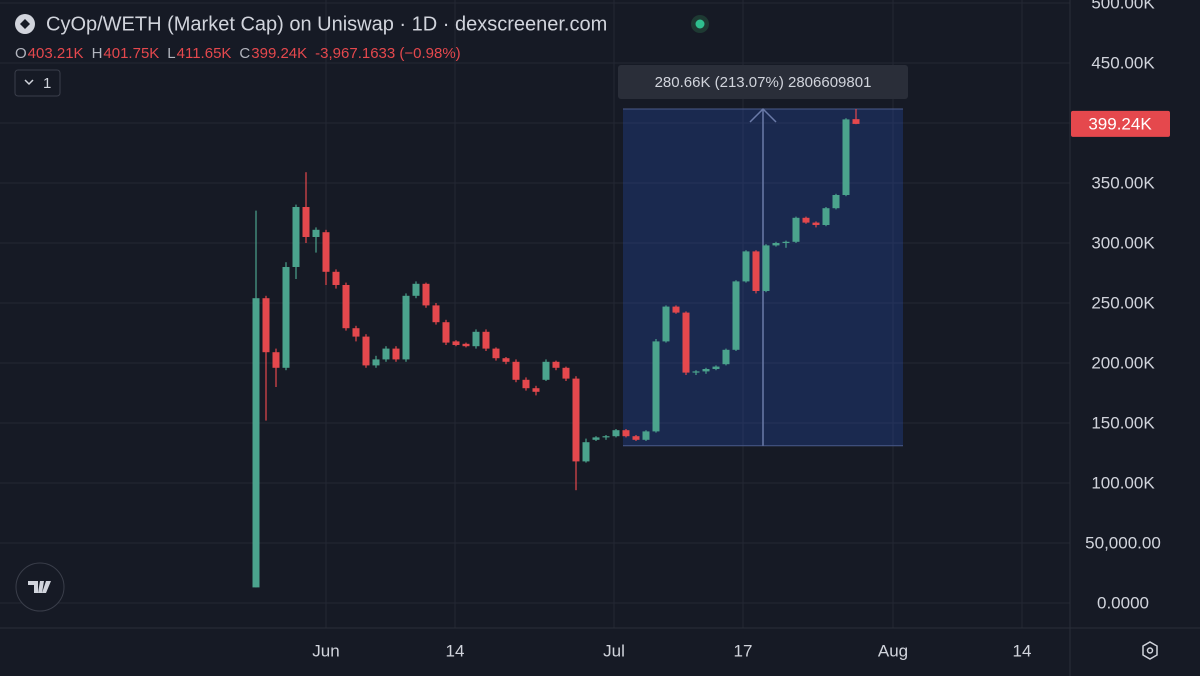 The width and height of the screenshot is (1200, 676). What do you see at coordinates (763, 115) in the screenshot?
I see `measure-arrowhead` at bounding box center [763, 115].